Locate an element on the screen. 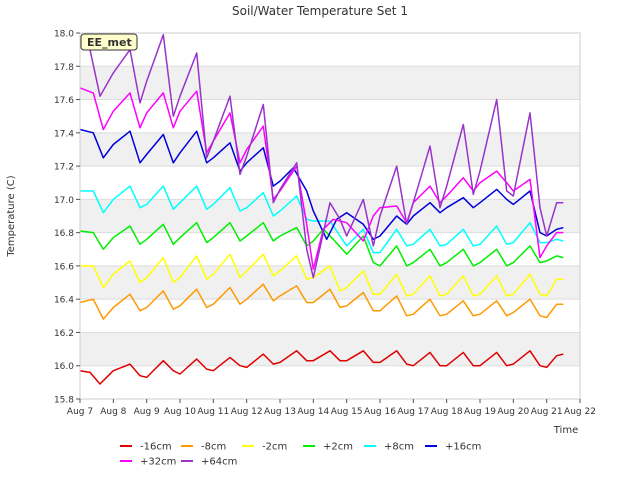  x-tick-label: Aug 19 is located at coordinates (480, 412).